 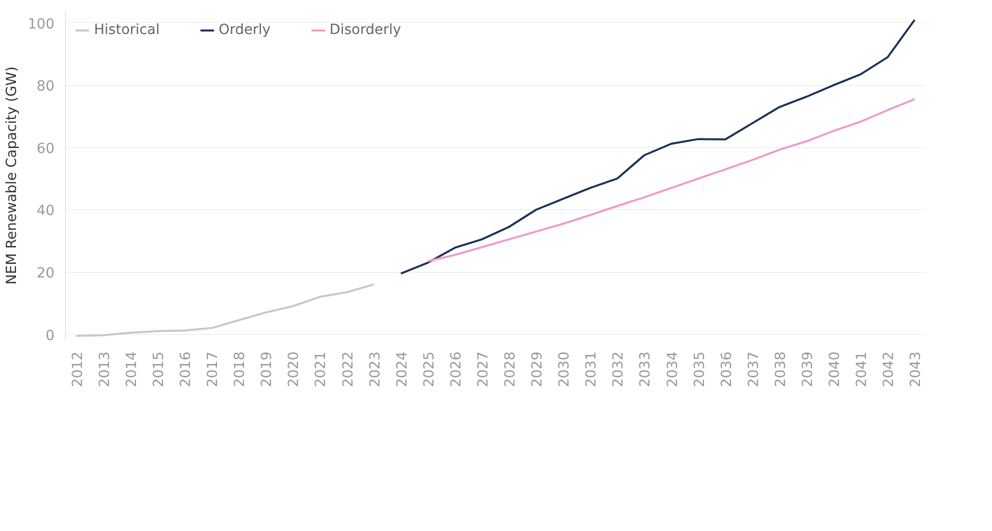 I want to click on x-tick-label: 2033, so click(x=646, y=369).